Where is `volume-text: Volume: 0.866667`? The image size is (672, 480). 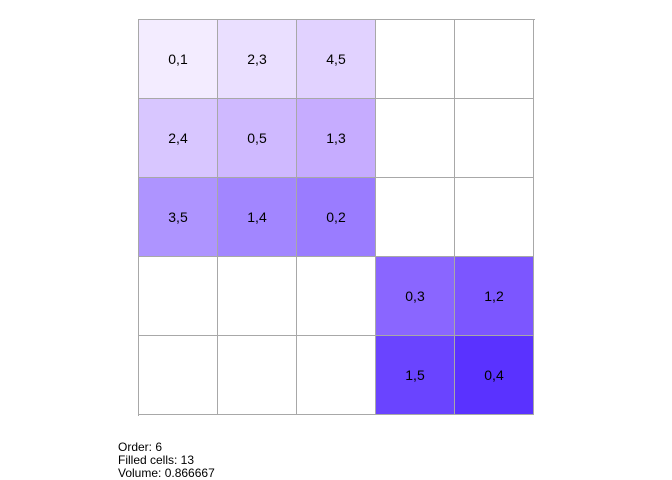 volume-text: Volume: 0.866667 is located at coordinates (166, 473).